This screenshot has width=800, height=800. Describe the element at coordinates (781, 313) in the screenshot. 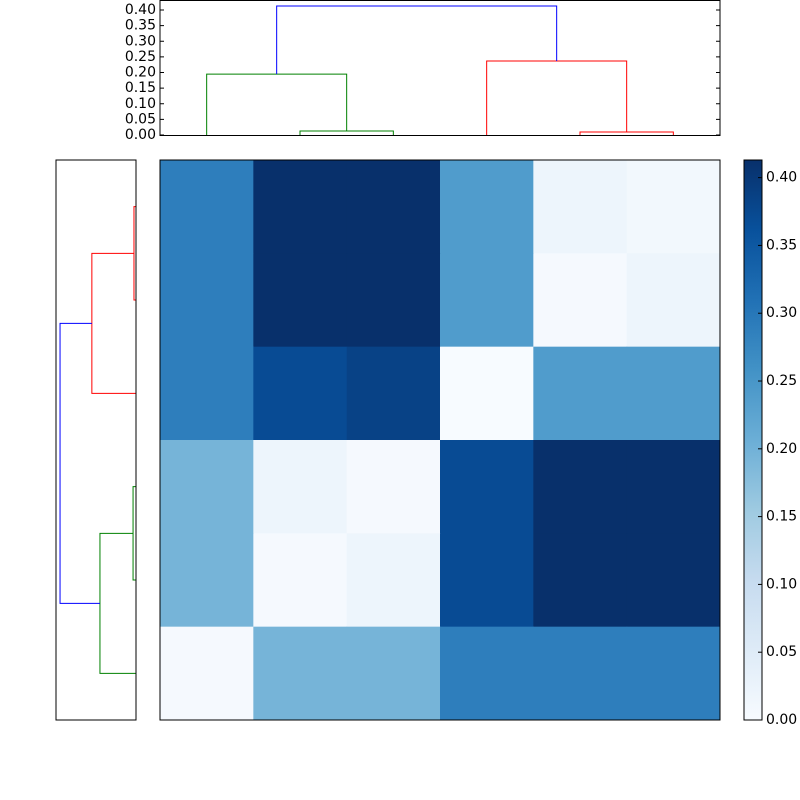

I see `colorbar-tick-label: 0.30` at that location.